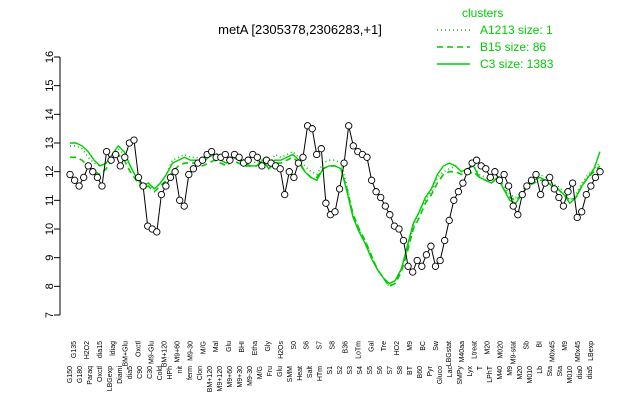 The height and width of the screenshot is (400, 640). What do you see at coordinates (482, 13) in the screenshot?
I see `legend-title: clusters` at bounding box center [482, 13].